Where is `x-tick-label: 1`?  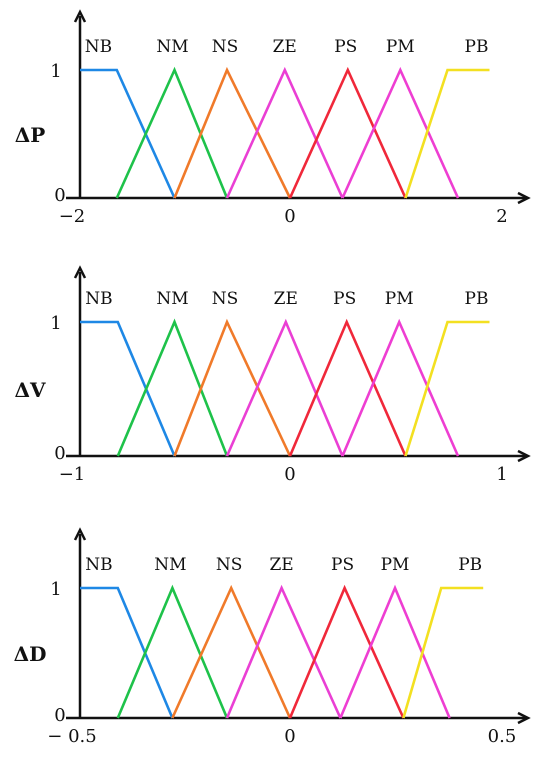 x-tick-label: 1 is located at coordinates (501, 474).